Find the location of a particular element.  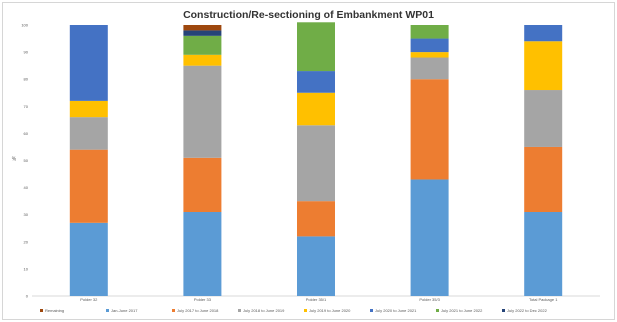

x-tick-label: Polder 35/1 is located at coordinates (316, 299).